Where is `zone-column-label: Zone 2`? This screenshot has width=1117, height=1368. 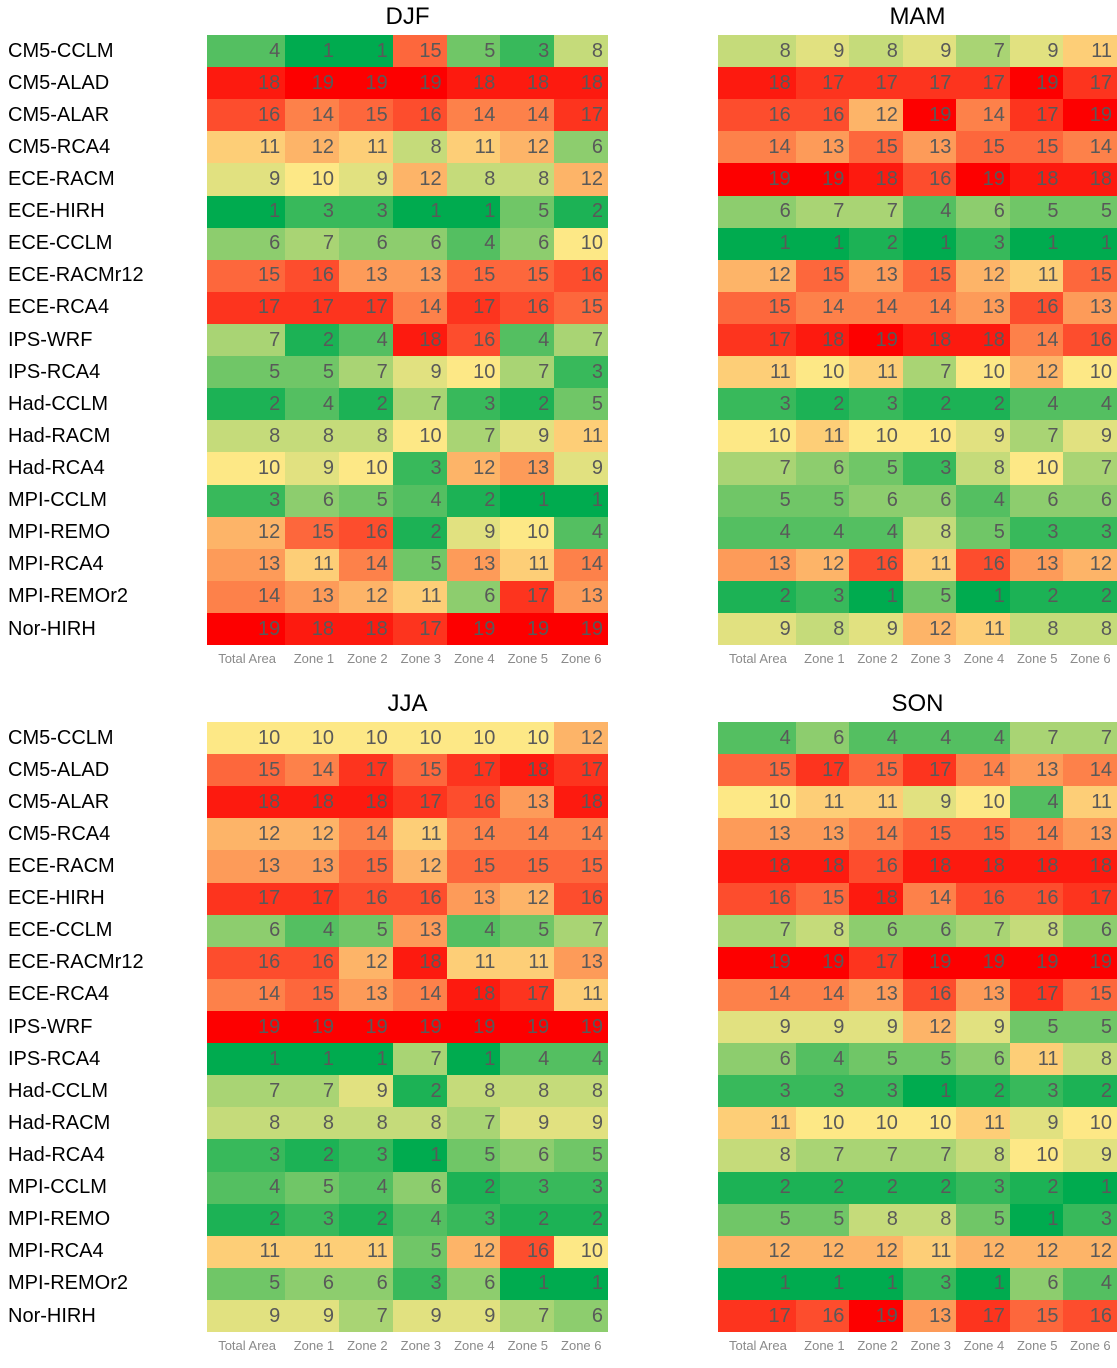 zone-column-label: Zone 2 is located at coordinates (367, 658).